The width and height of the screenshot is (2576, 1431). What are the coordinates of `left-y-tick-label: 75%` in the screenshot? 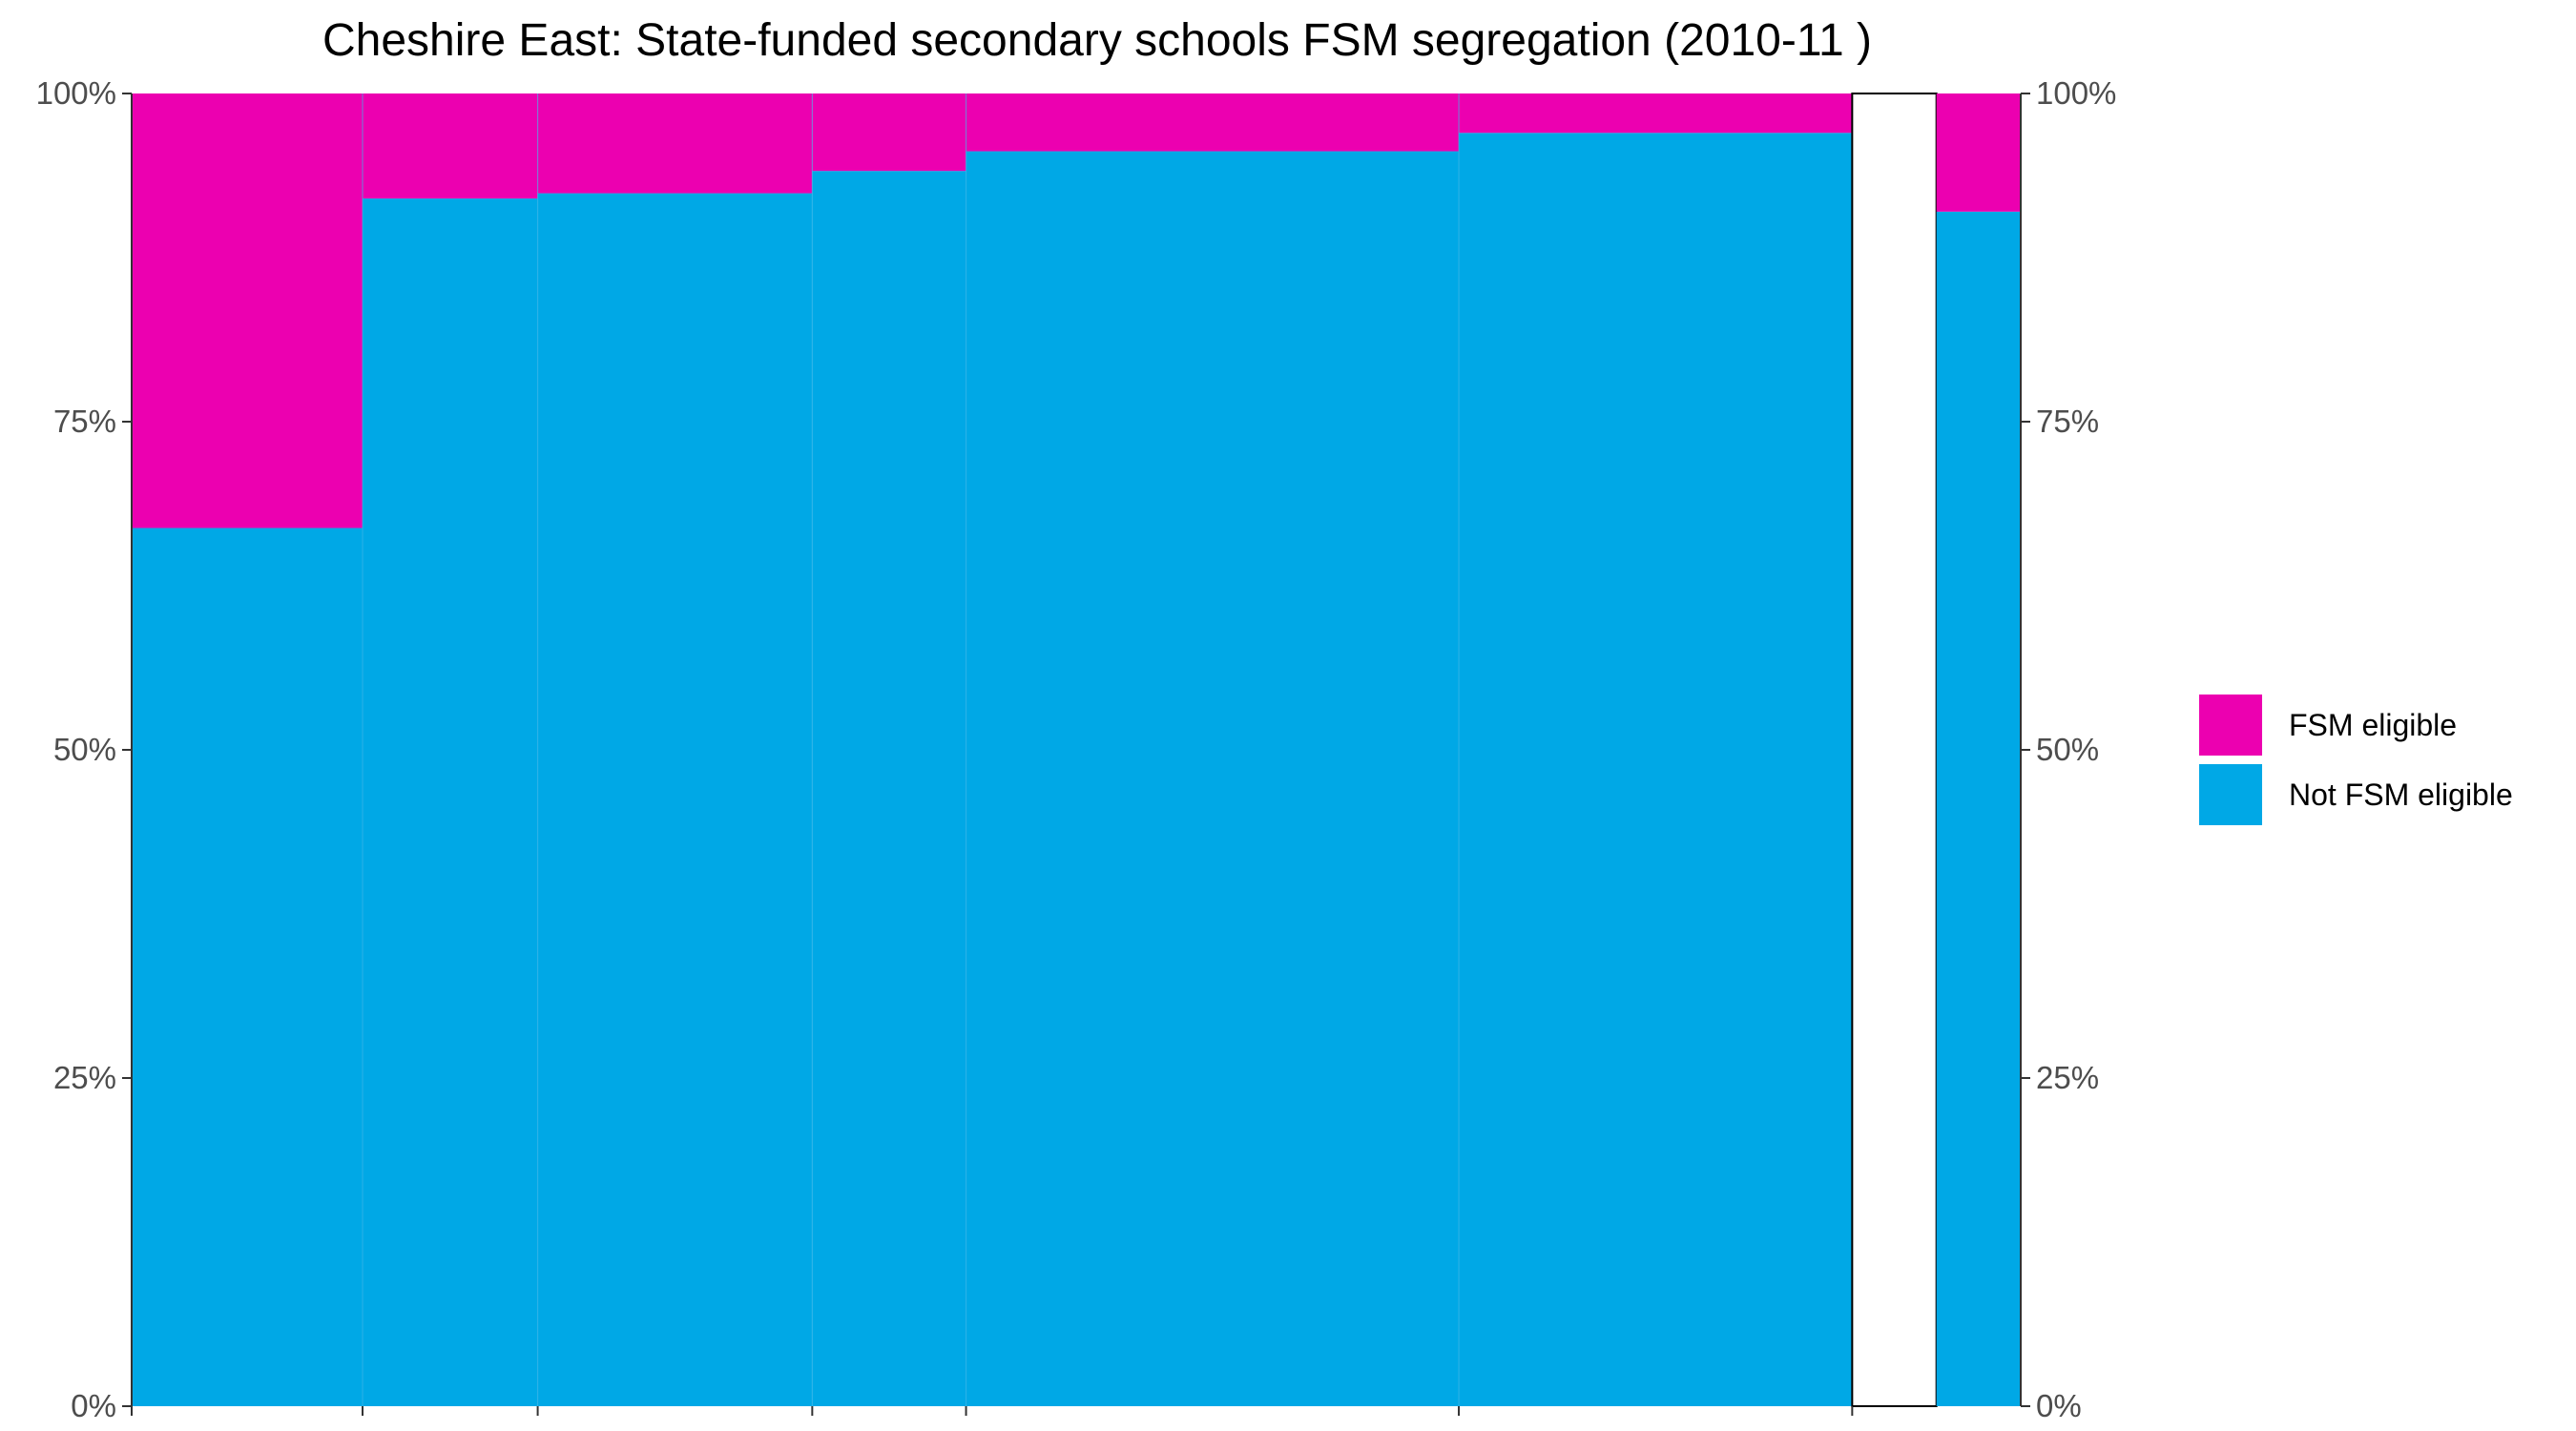 It's located at (84, 421).